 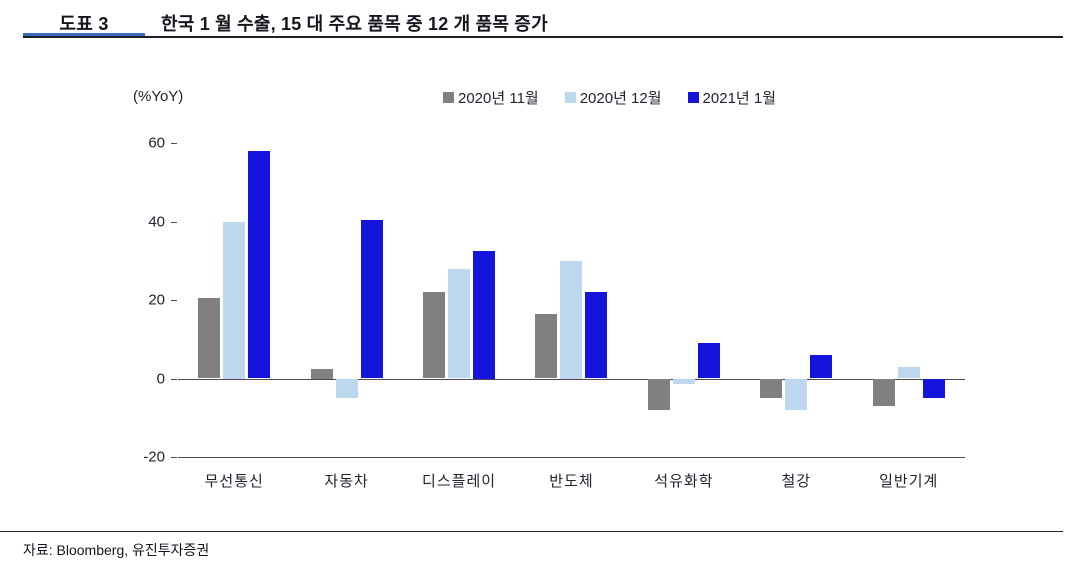 I want to click on header: 도표 3 한국 1 월 수출, 15 대 주요 품목 중 12 개 품목 증가, so click(x=543, y=24).